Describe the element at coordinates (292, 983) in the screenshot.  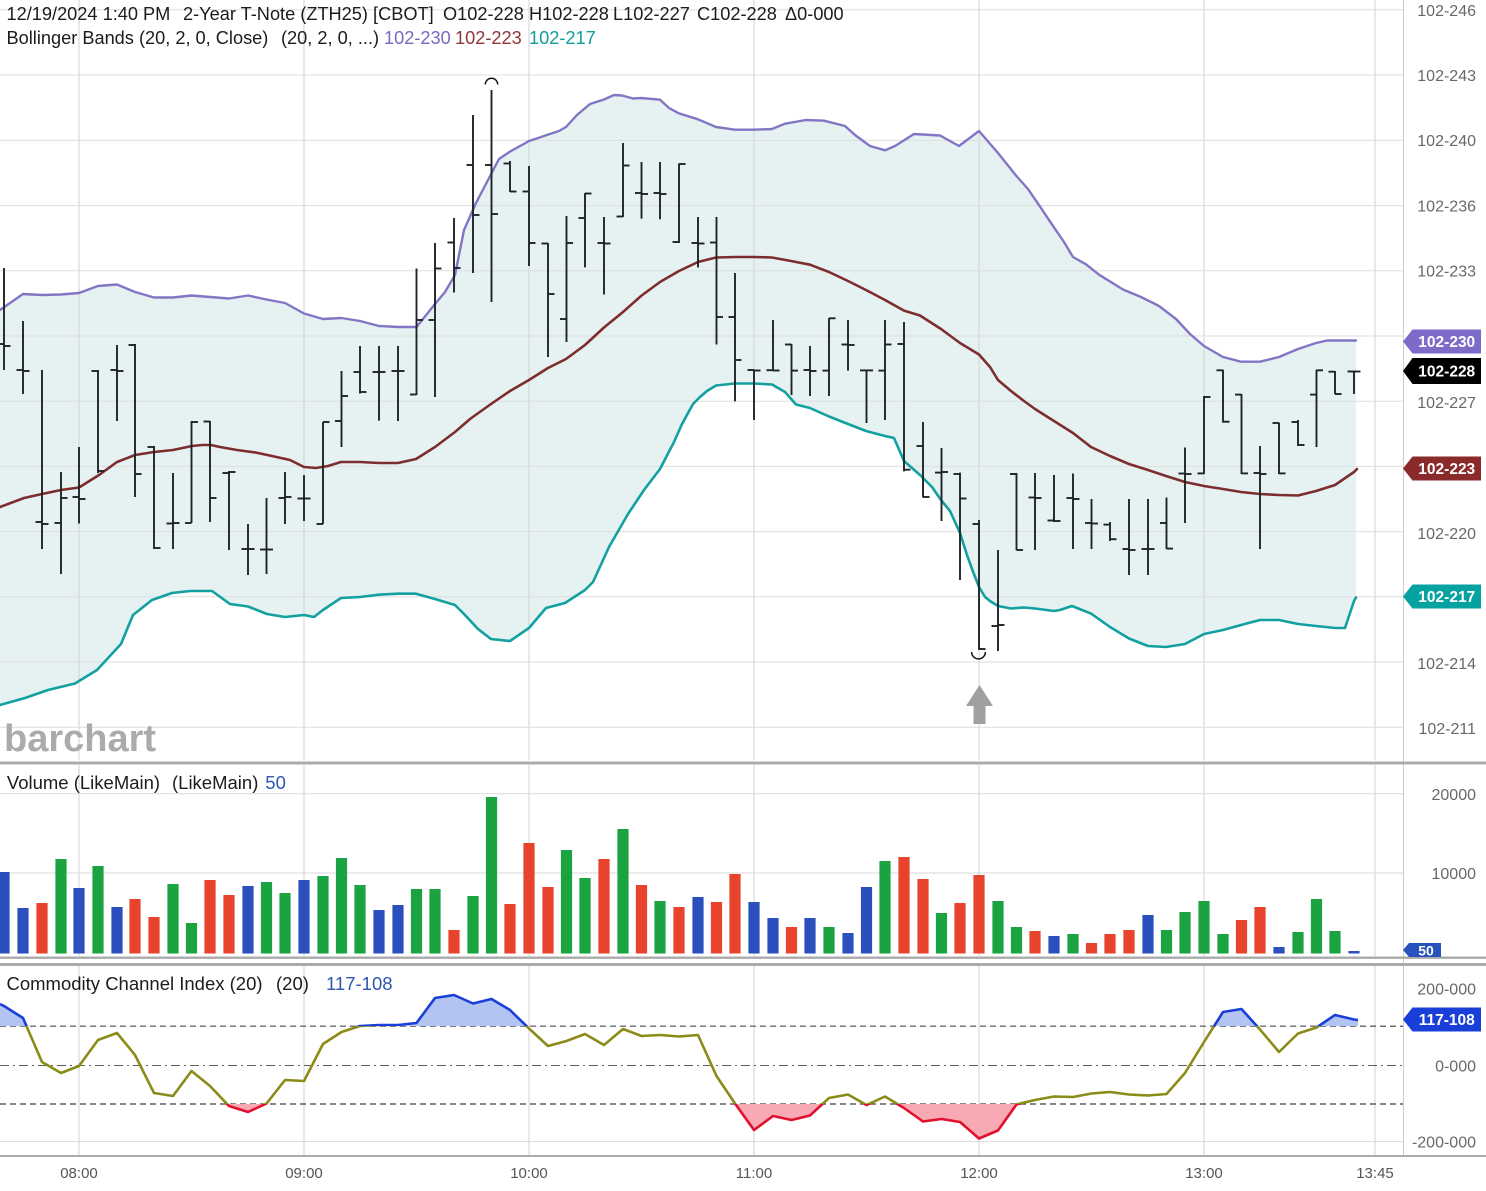
I see `svg-text: (20)` at that location.